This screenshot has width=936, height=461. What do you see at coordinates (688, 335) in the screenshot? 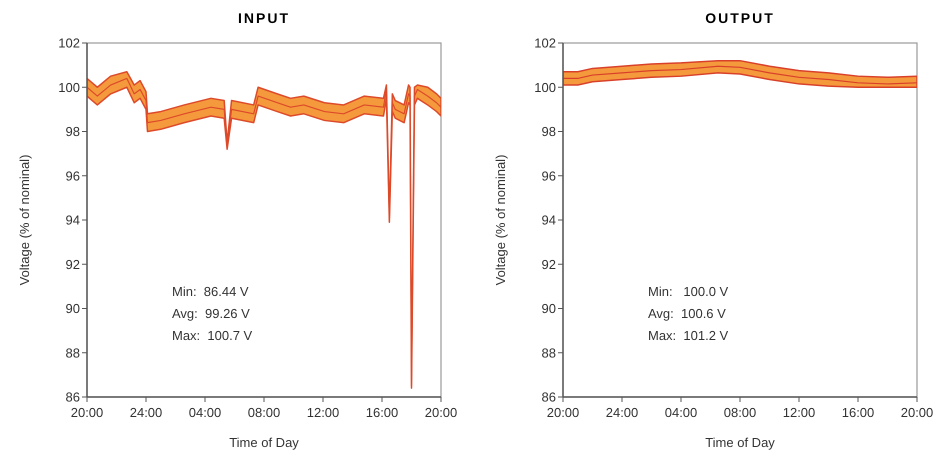
I see `annotation: Max: 101.2 V` at bounding box center [688, 335].